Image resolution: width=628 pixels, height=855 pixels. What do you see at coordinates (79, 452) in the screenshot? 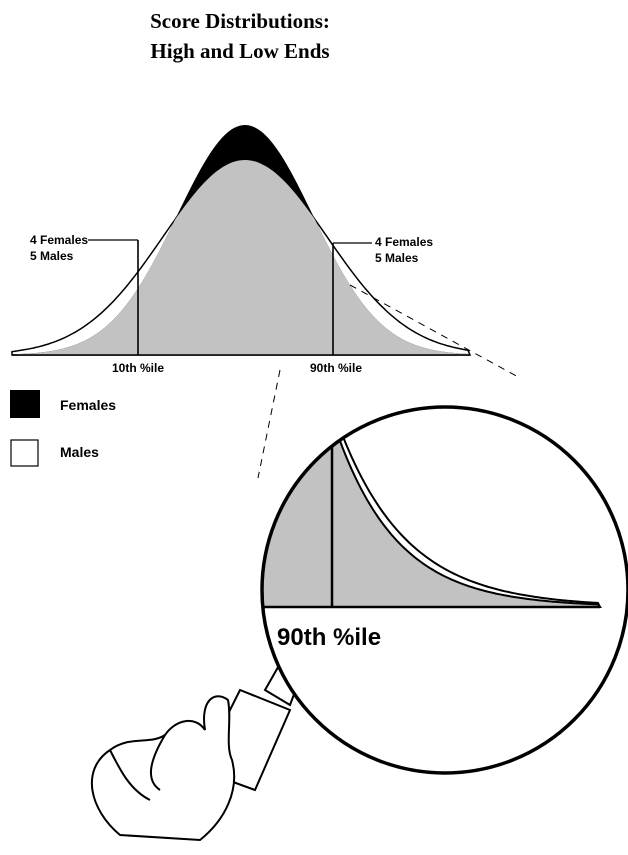
I see `legend-label: Males` at bounding box center [79, 452].